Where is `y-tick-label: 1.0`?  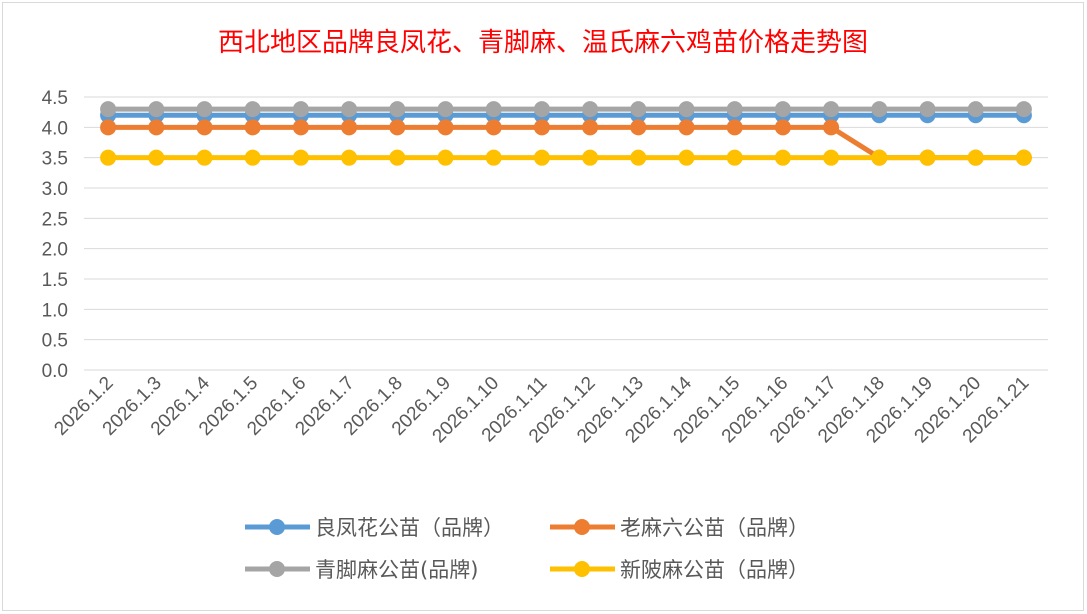 y-tick-label: 1.0 is located at coordinates (55, 310).